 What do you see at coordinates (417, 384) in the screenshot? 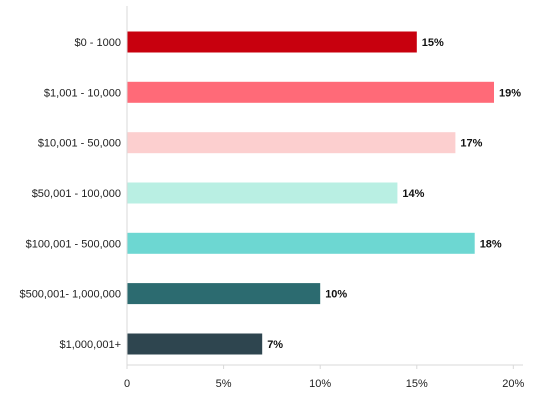
I see `x-tick-label: 15%` at bounding box center [417, 384].